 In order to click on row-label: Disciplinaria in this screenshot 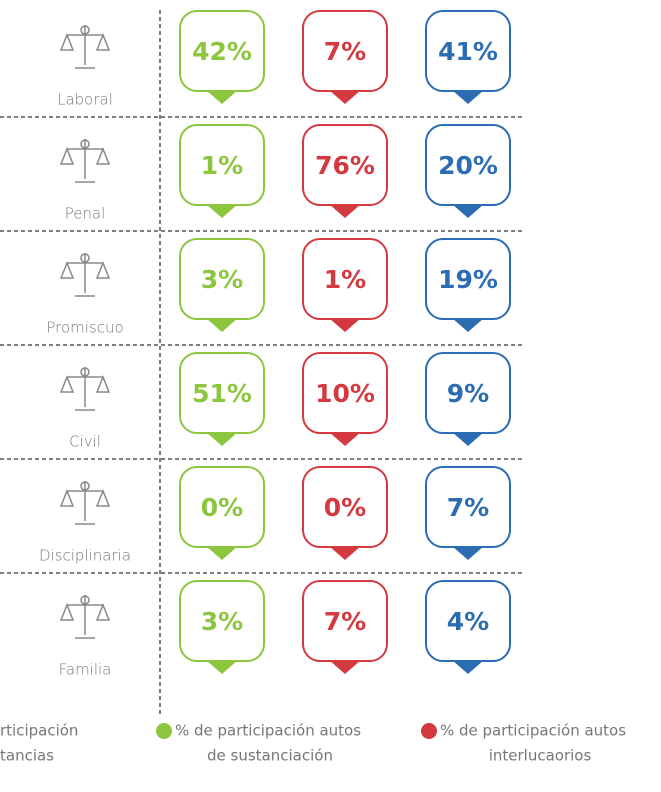, I will do `click(85, 556)`.